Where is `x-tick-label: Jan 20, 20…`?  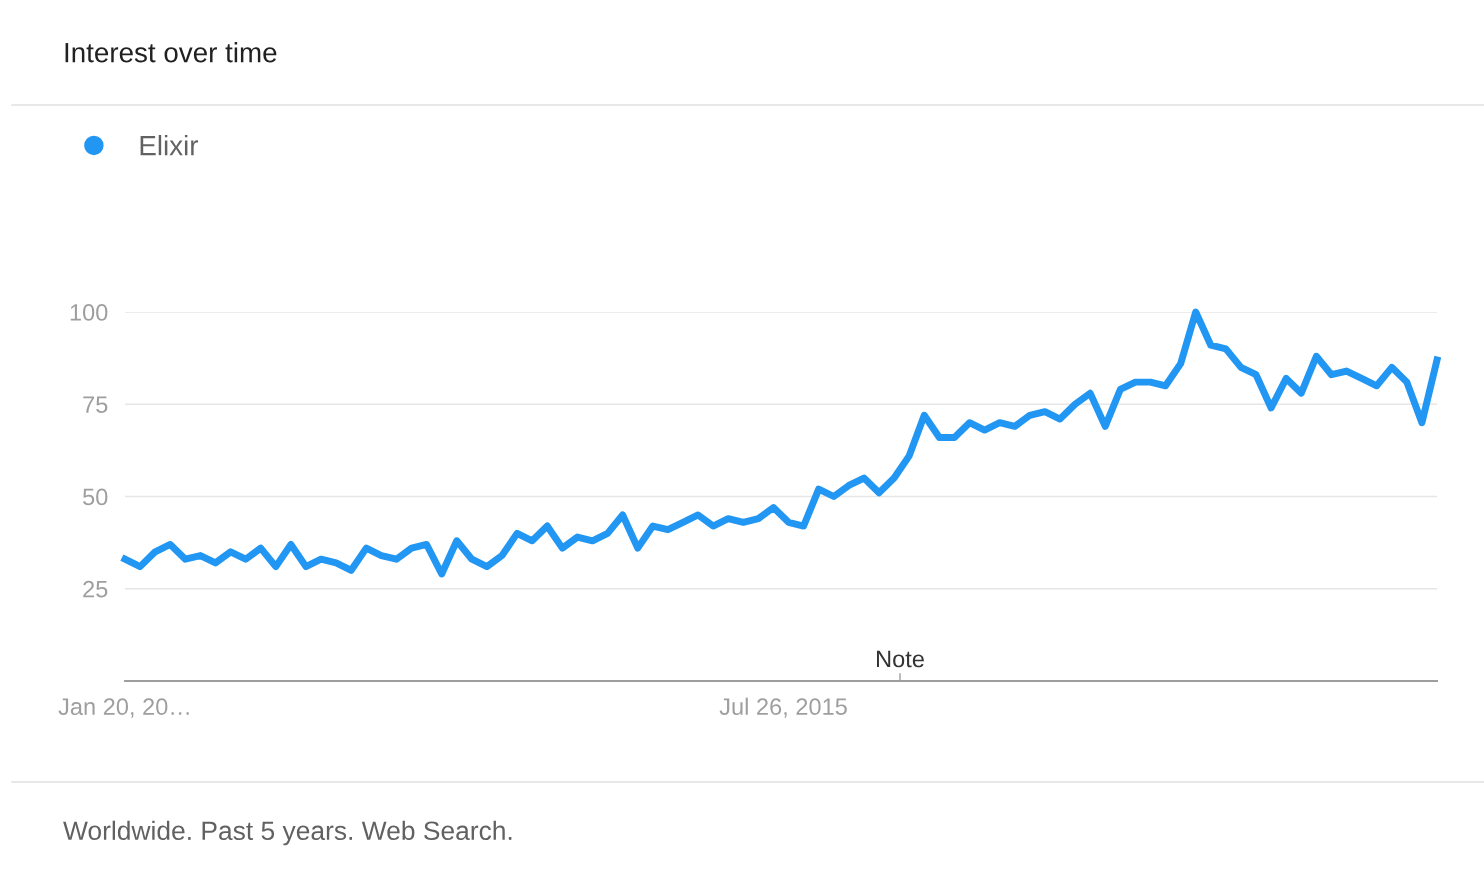 x-tick-label: Jan 20, 20… is located at coordinates (123, 708).